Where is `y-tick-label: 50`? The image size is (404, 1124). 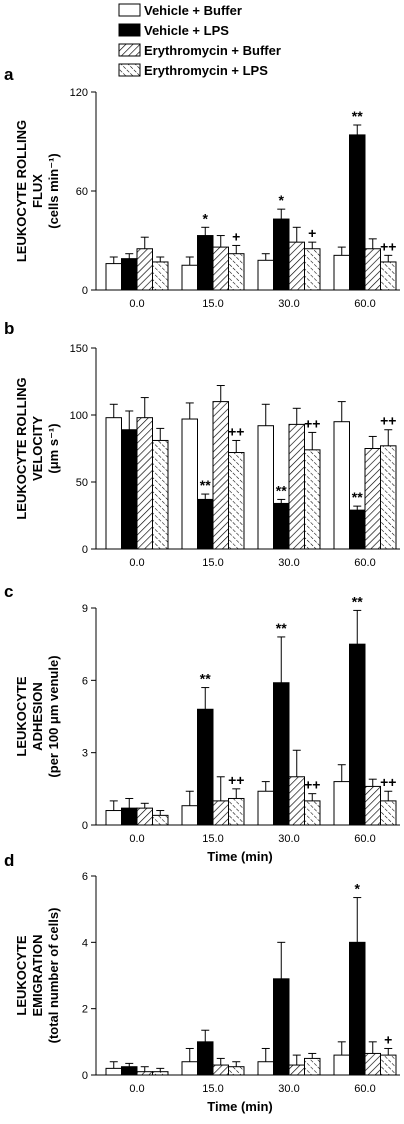 y-tick-label: 50 is located at coordinates (82, 483).